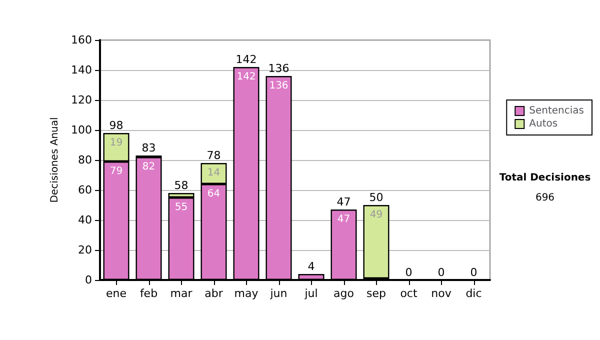 Image resolution: width=600 pixels, height=340 pixels. I want to click on data-label: 136, so click(278, 86).